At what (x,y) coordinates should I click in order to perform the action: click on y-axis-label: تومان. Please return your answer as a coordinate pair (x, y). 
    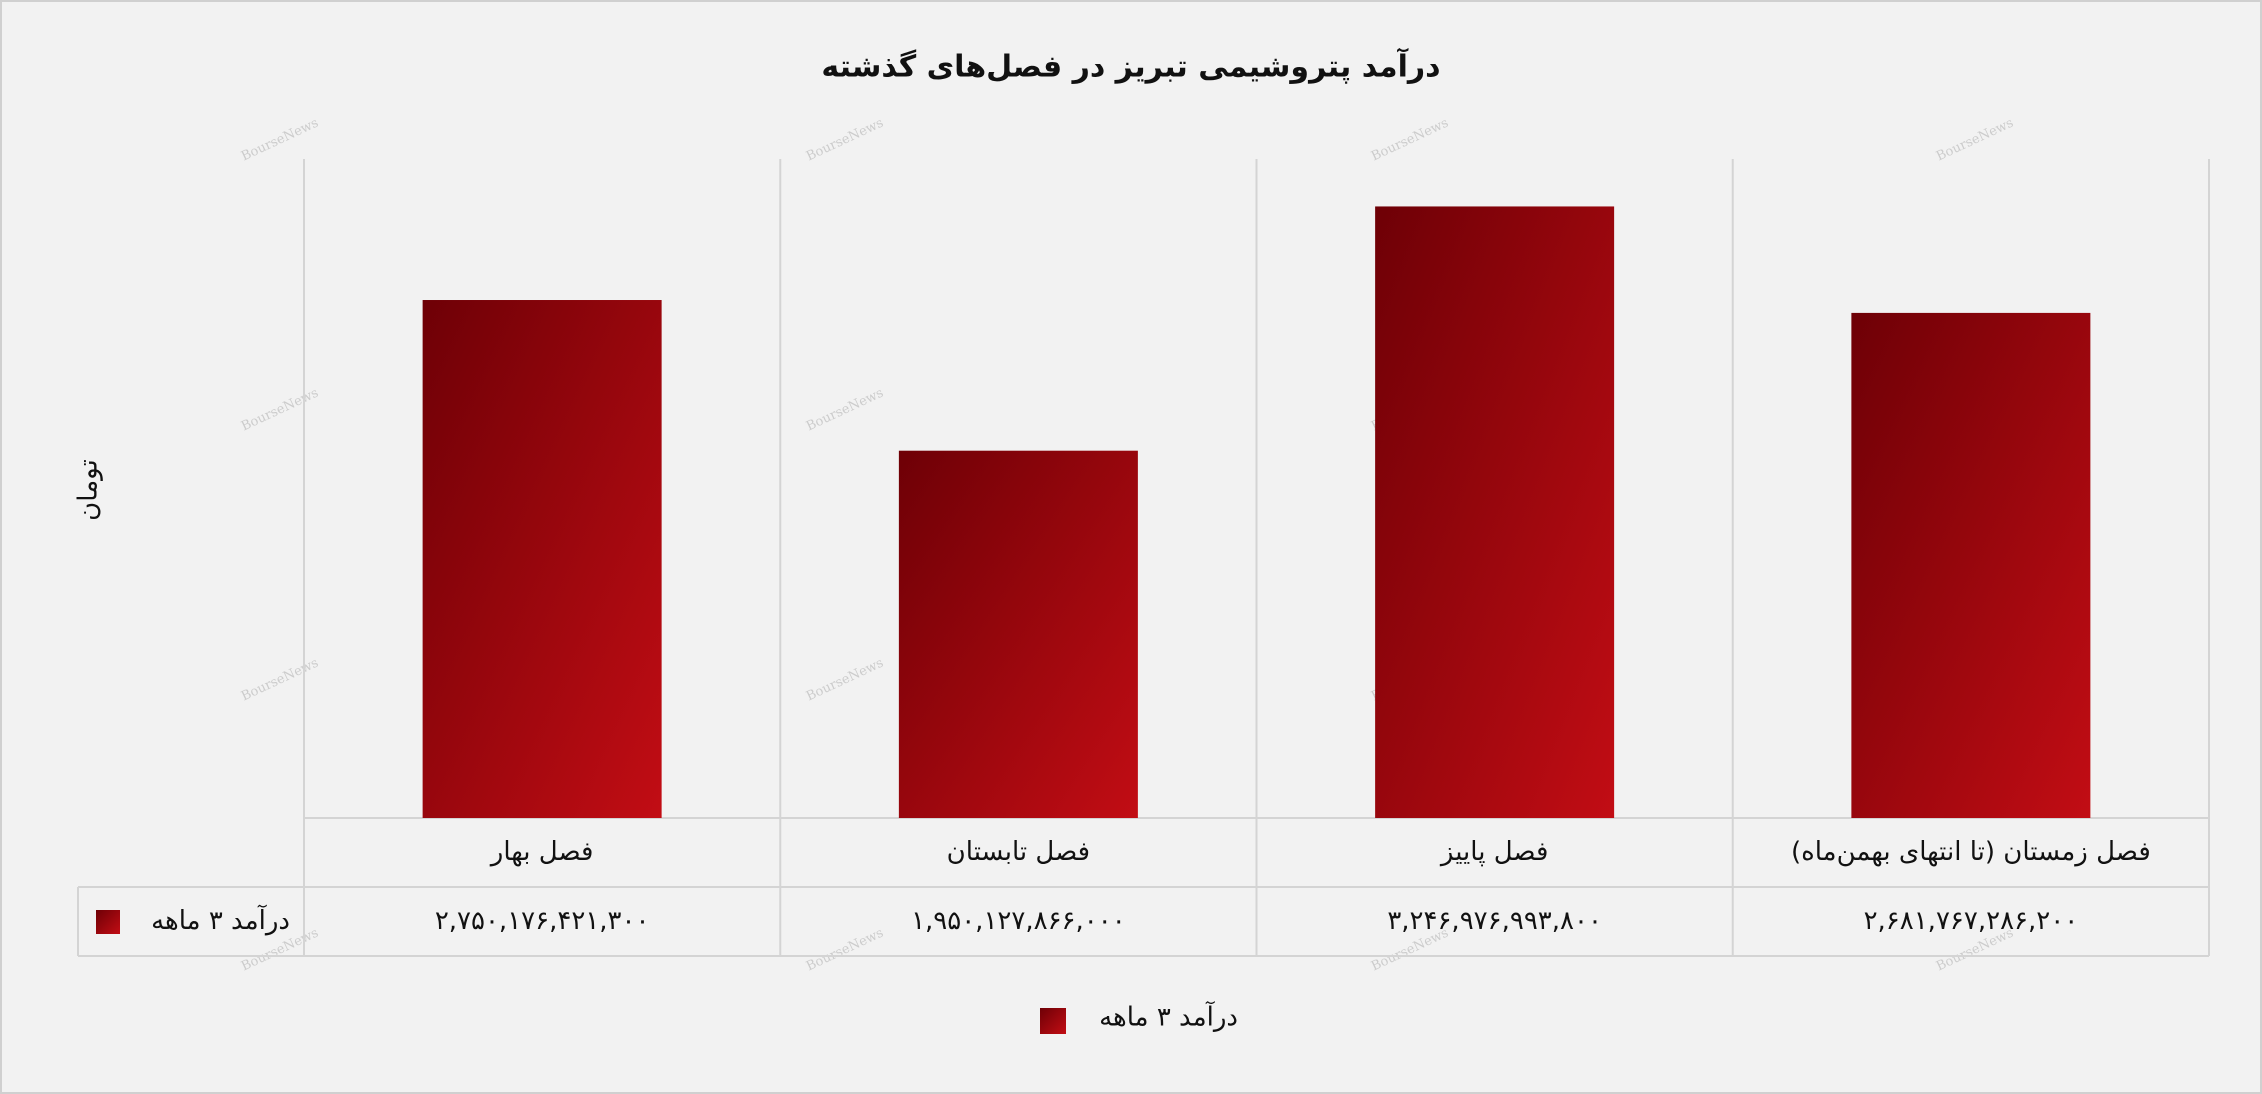
    Looking at the image, I should click on (89, 490).